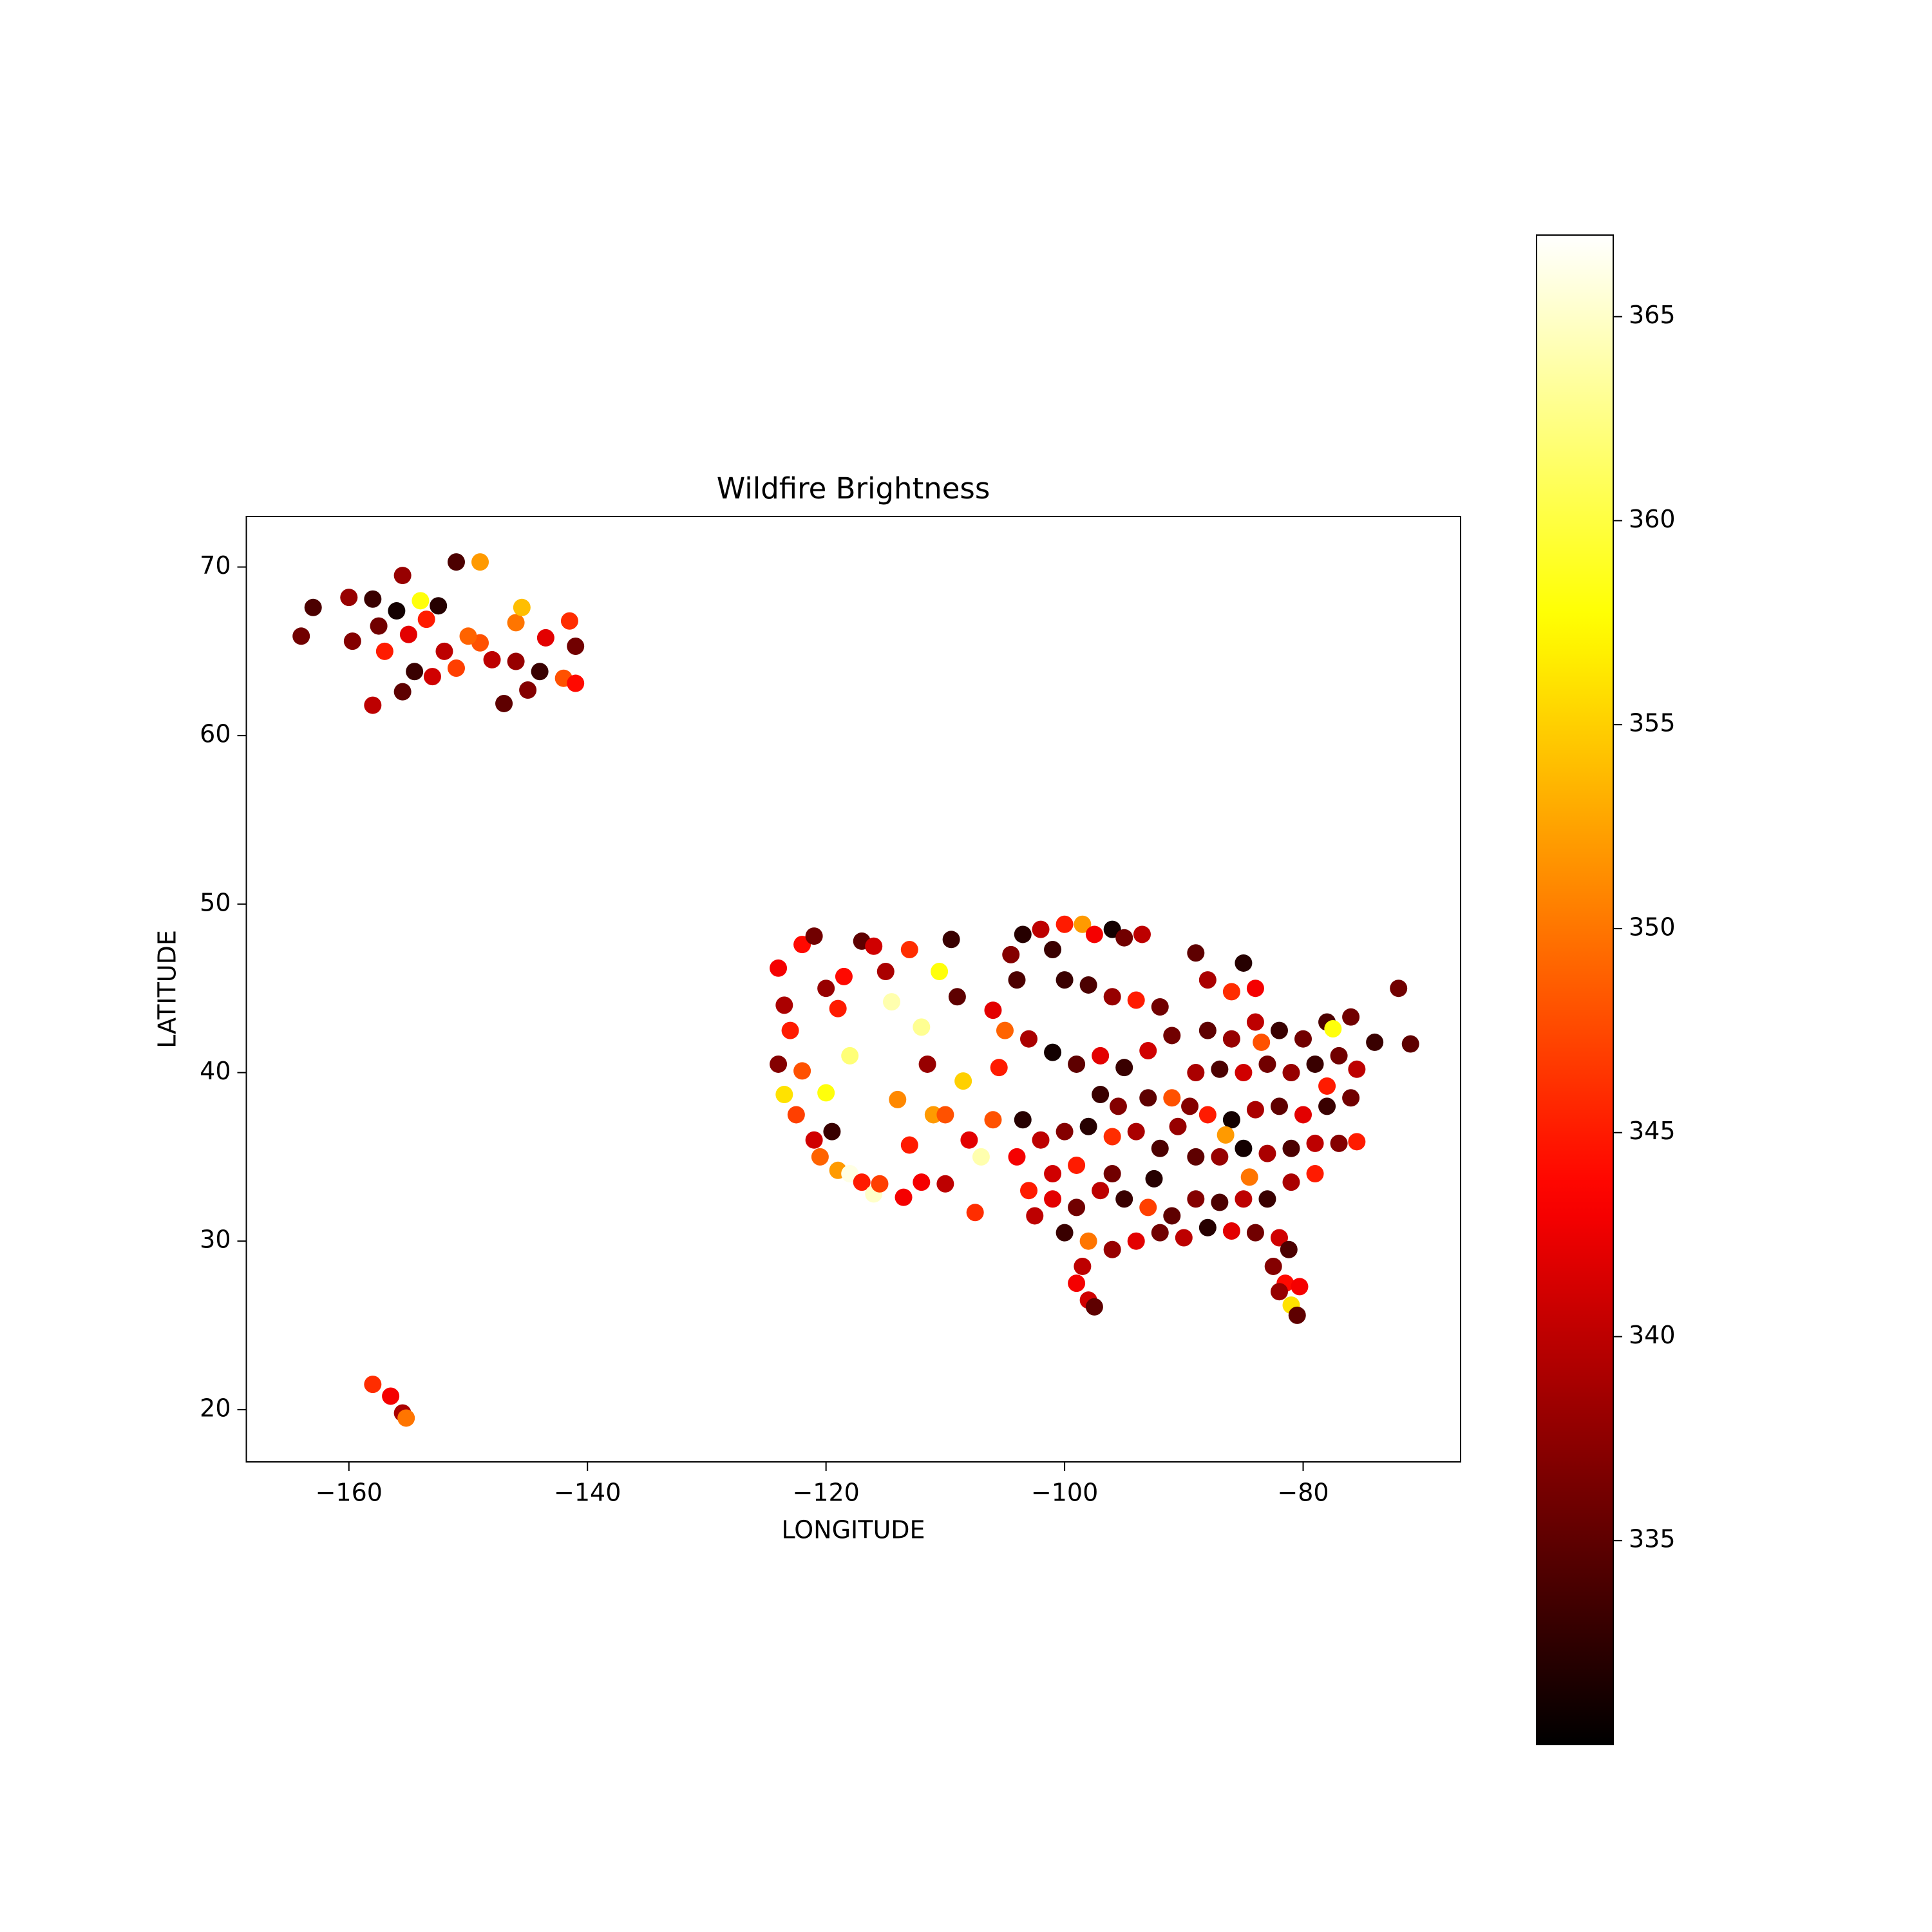 The height and width of the screenshot is (1932, 1932). Describe the element at coordinates (853, 489) in the screenshot. I see `chart-title: Wildfire Brightness` at that location.